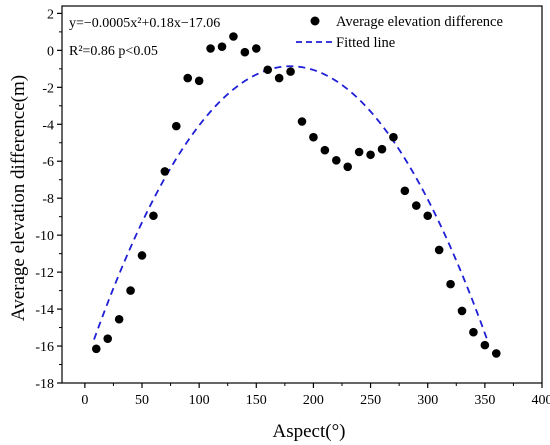 This screenshot has width=550, height=445. I want to click on legend-marker-dot, so click(315, 21).